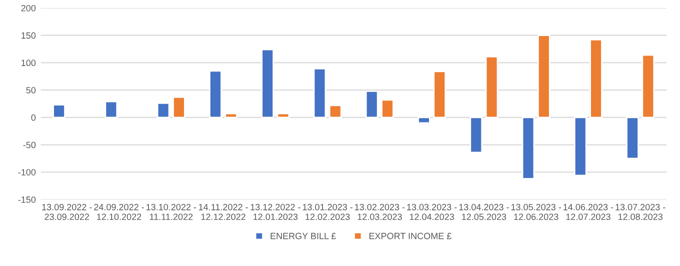 Image resolution: width=680 pixels, height=266 pixels. Describe the element at coordinates (29, 35) in the screenshot. I see `y-tick-label: 150` at that location.